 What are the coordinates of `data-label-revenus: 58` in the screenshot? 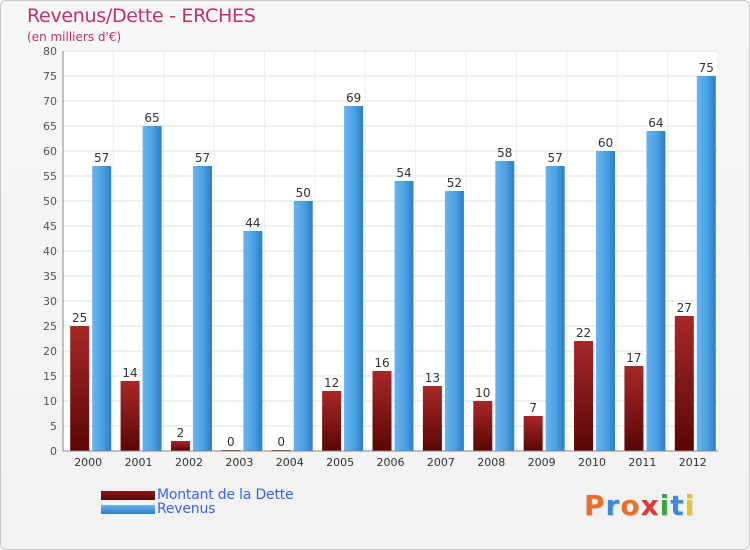 It's located at (504, 153).